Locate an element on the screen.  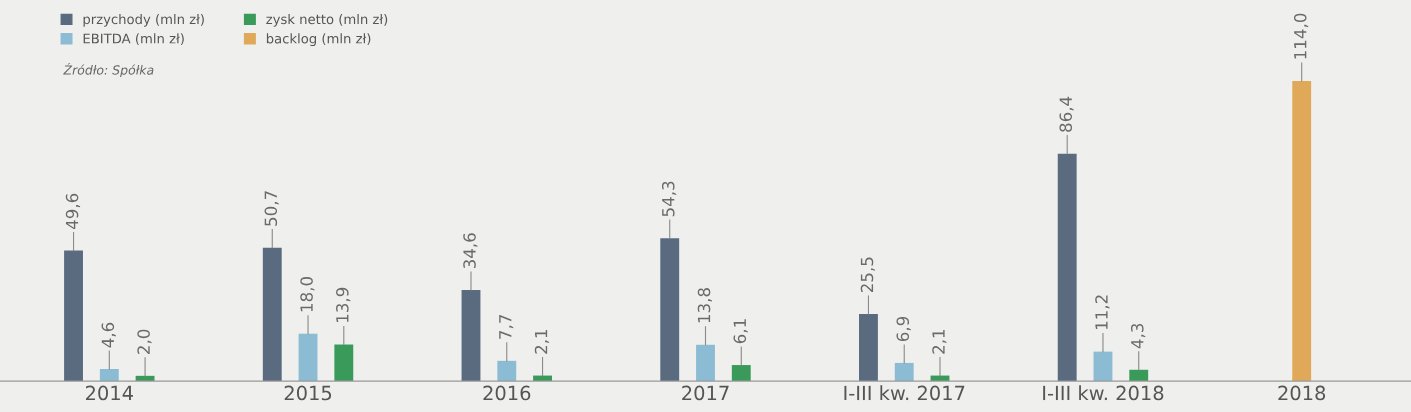
data-label: 18,0 is located at coordinates (307, 294).